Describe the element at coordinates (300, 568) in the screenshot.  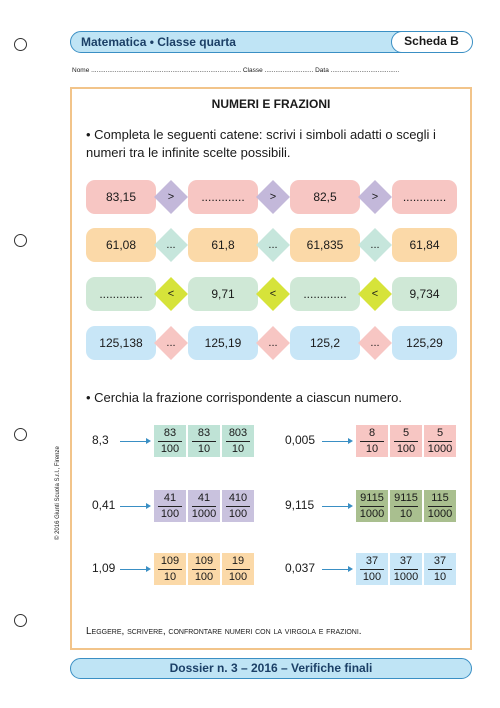
I see `decimal-number: 0,037` at that location.